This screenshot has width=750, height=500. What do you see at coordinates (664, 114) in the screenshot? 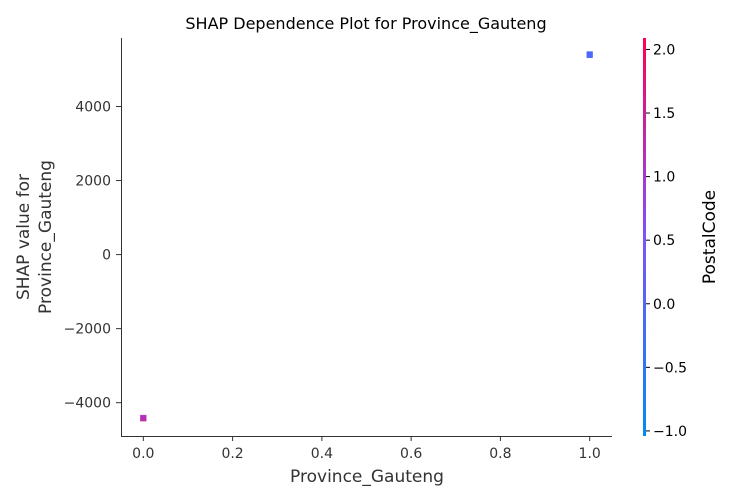
I see `colorbar-tick-label: 1.5` at bounding box center [664, 114].